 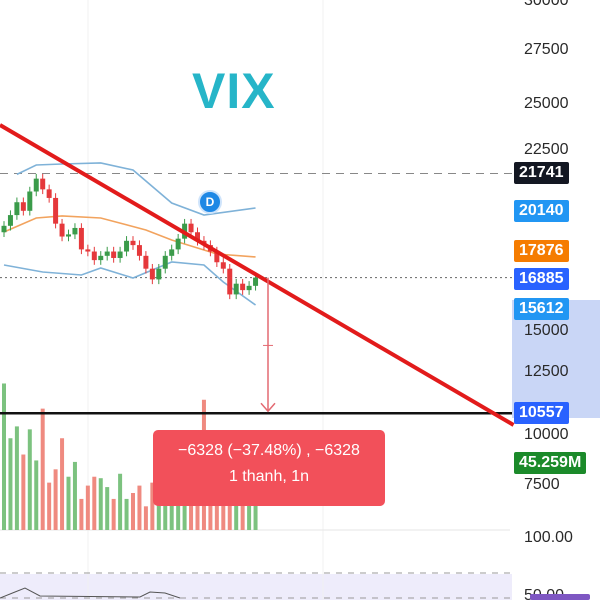 What do you see at coordinates (541, 309) in the screenshot?
I see `price-tag: 15612` at bounding box center [541, 309].